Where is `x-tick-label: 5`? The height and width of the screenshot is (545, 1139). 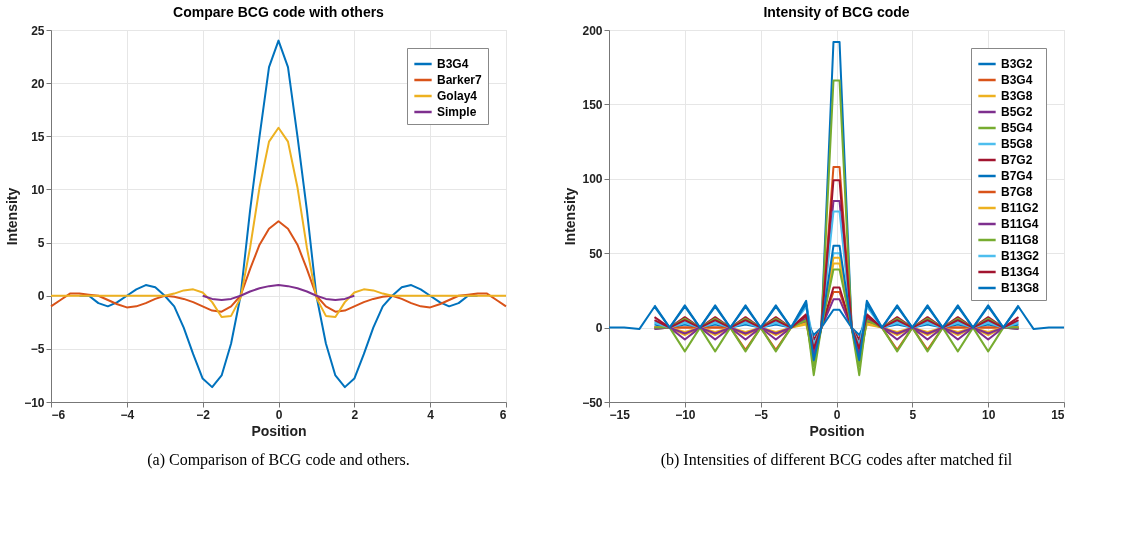 x-tick-label: 5 is located at coordinates (913, 414).